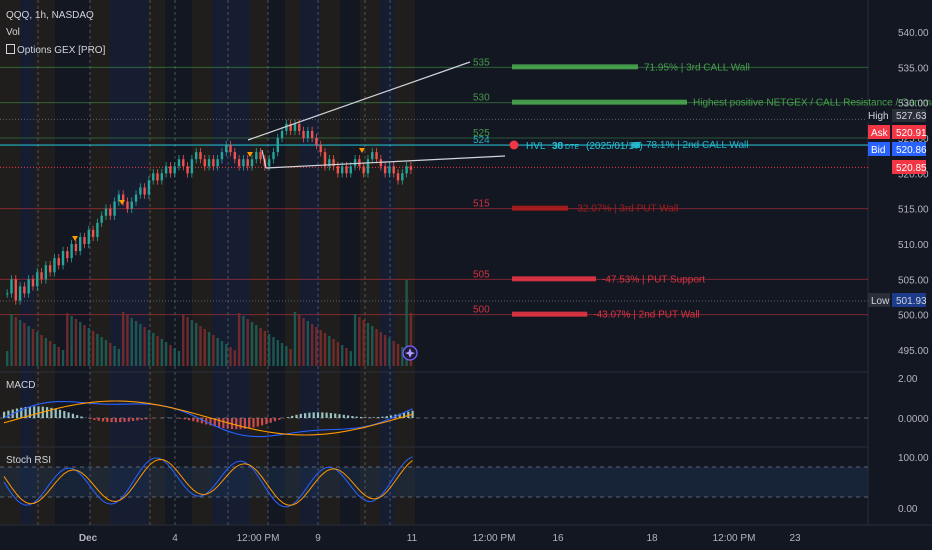 This screenshot has width=932, height=550. Describe the element at coordinates (61, 50) in the screenshot. I see `indicator-label: Options GEX [PRO]` at that location.